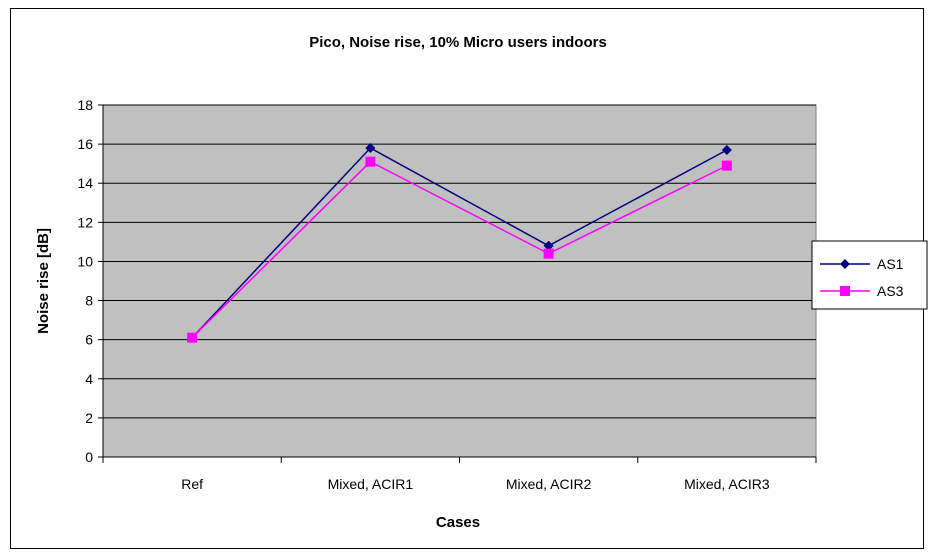 Image resolution: width=931 pixels, height=557 pixels. I want to click on y-tick-label: 2, so click(89, 418).